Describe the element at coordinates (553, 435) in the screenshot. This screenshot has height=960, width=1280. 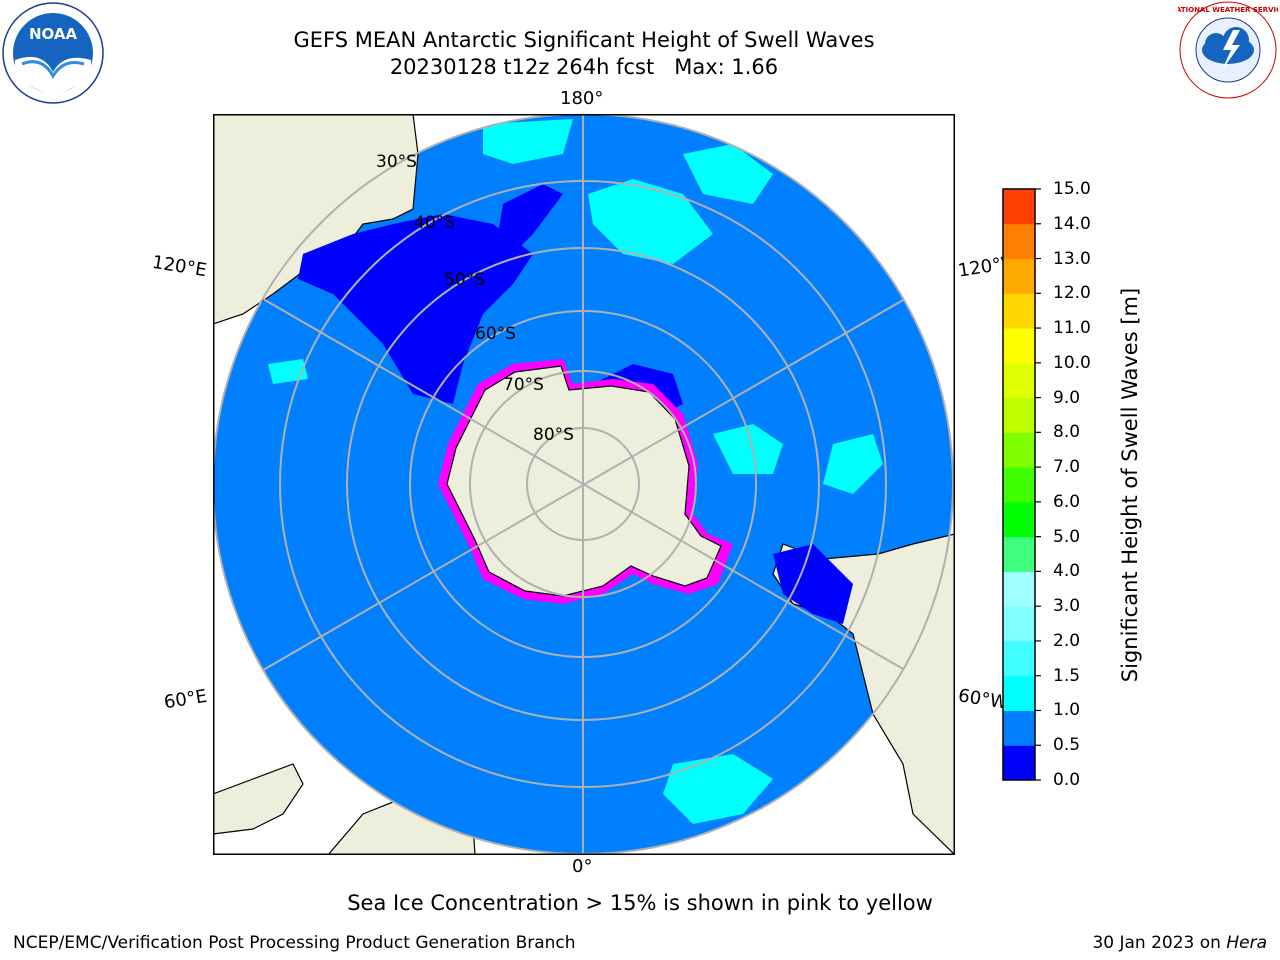
I see `lat-label-80s: 80°S` at that location.